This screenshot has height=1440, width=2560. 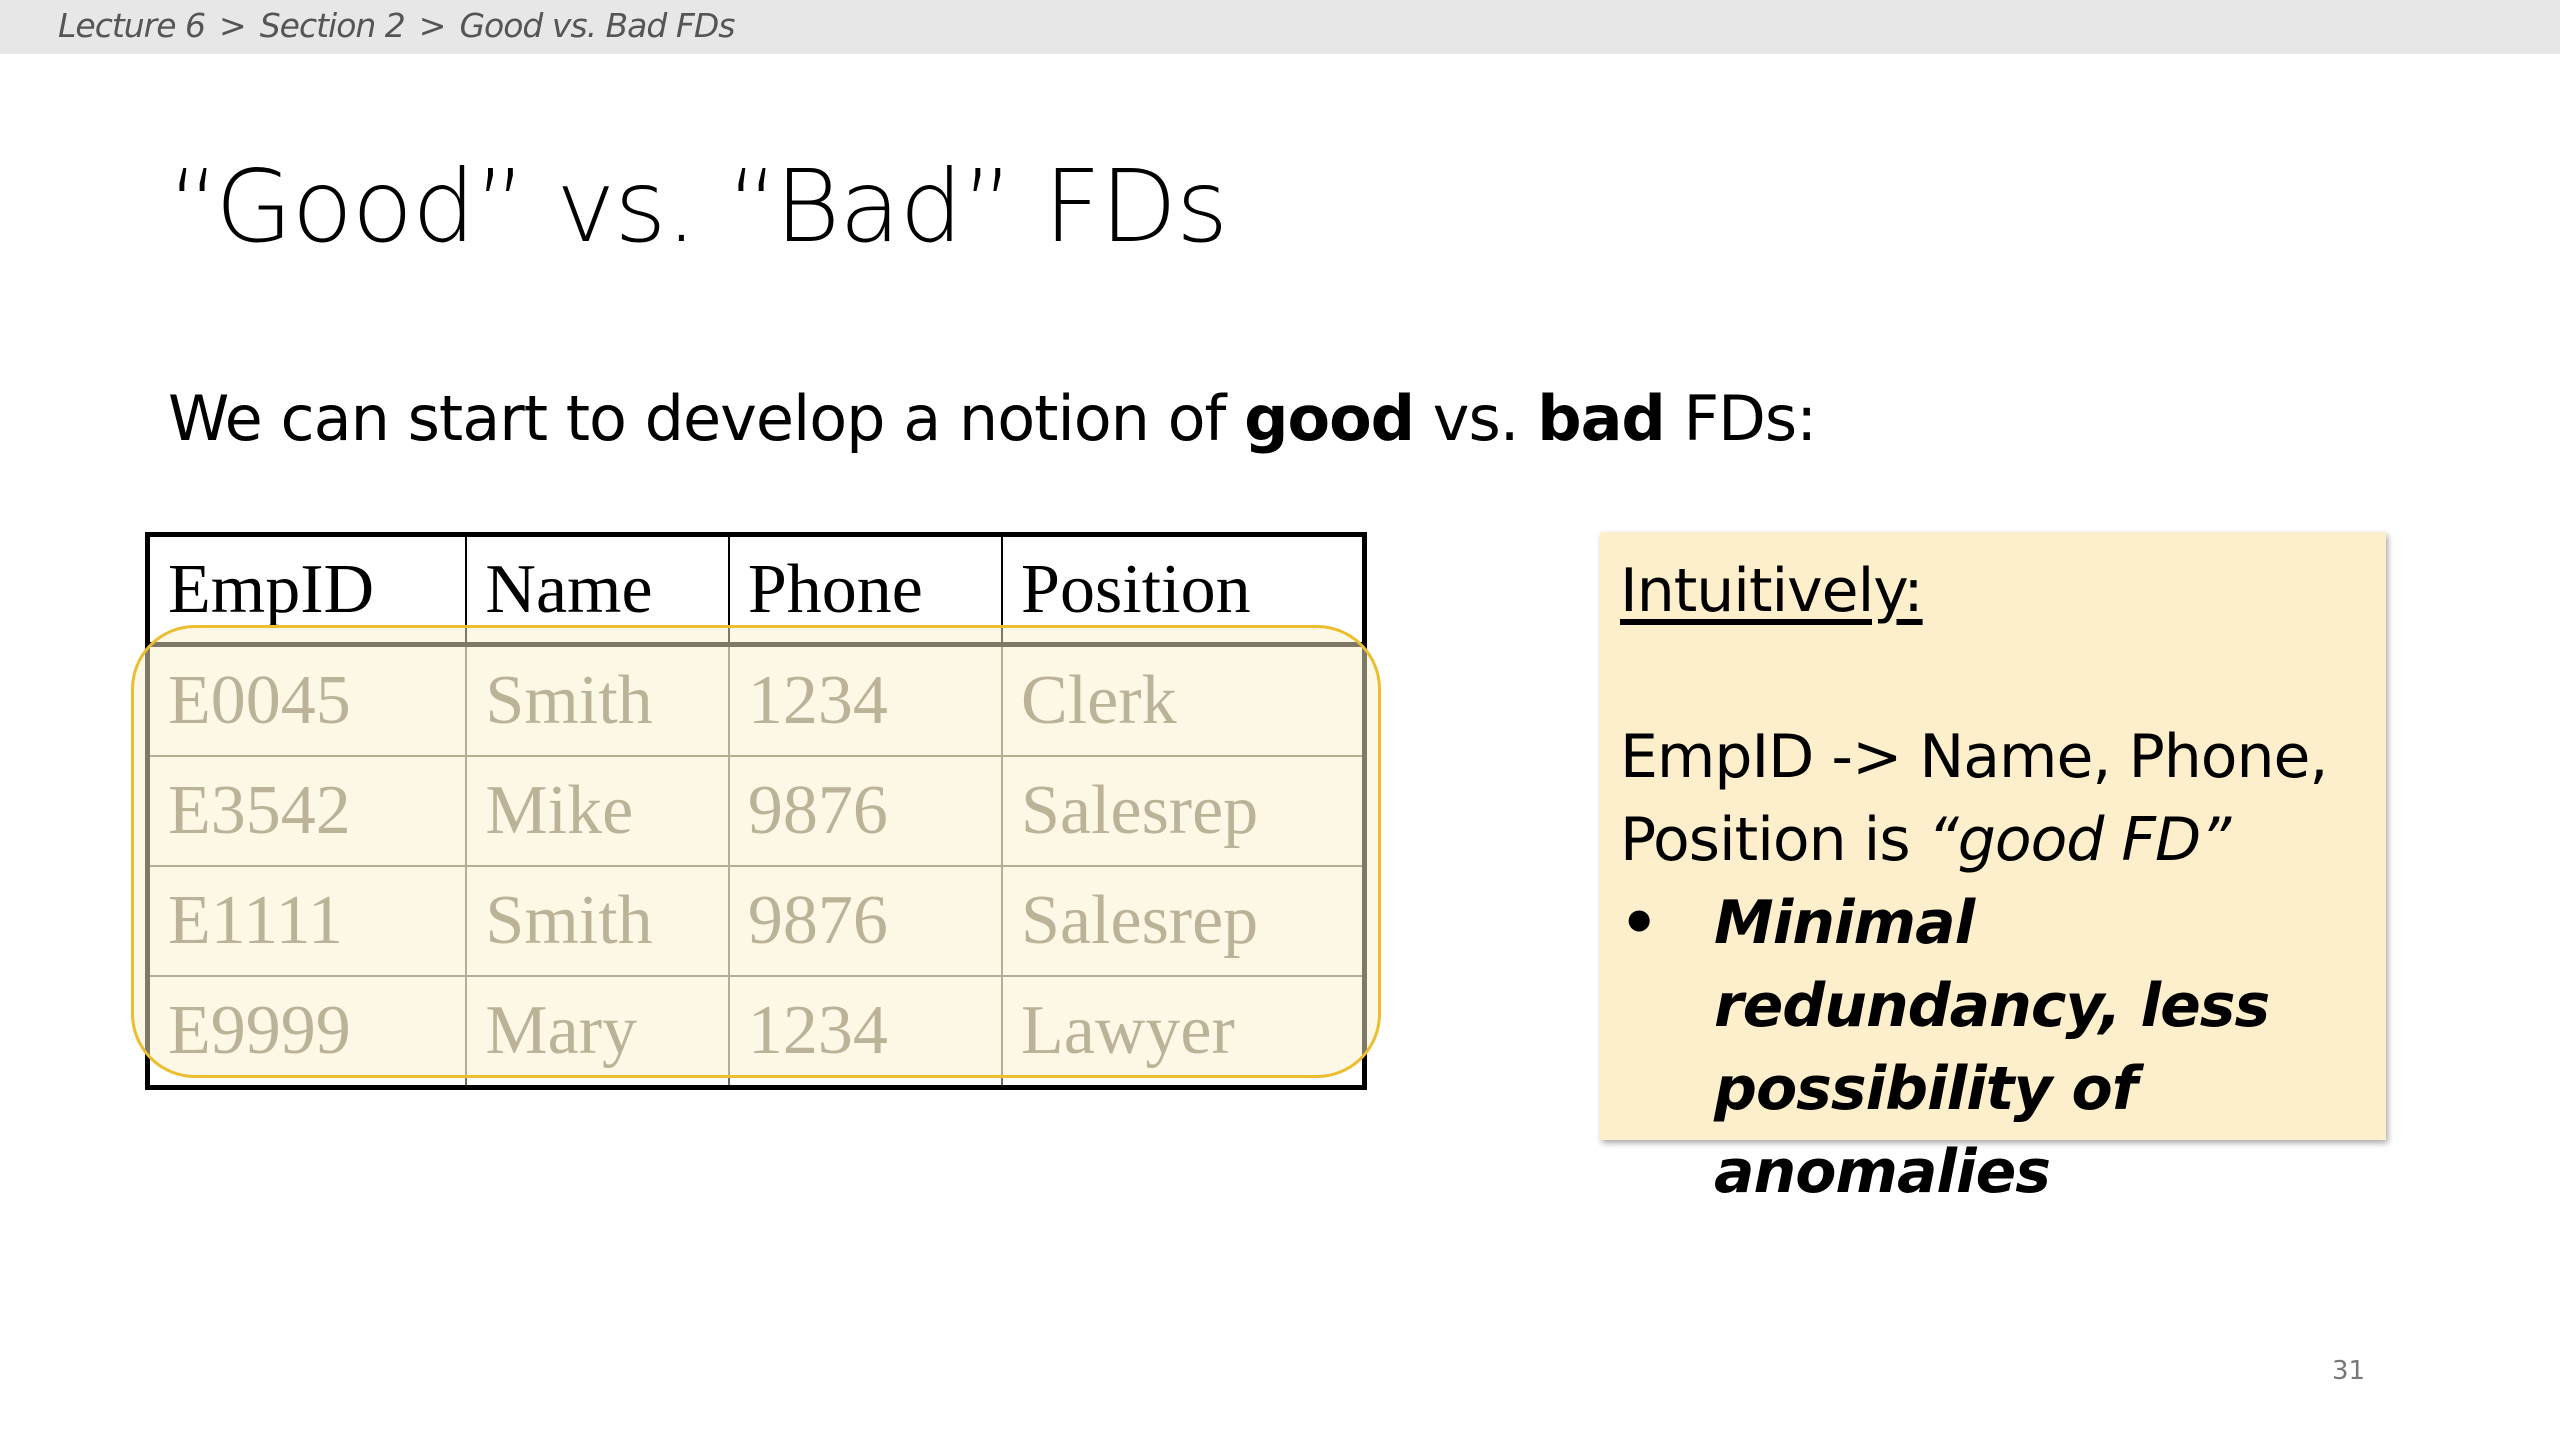 What do you see at coordinates (307, 1032) in the screenshot?
I see `cell: E9999` at bounding box center [307, 1032].